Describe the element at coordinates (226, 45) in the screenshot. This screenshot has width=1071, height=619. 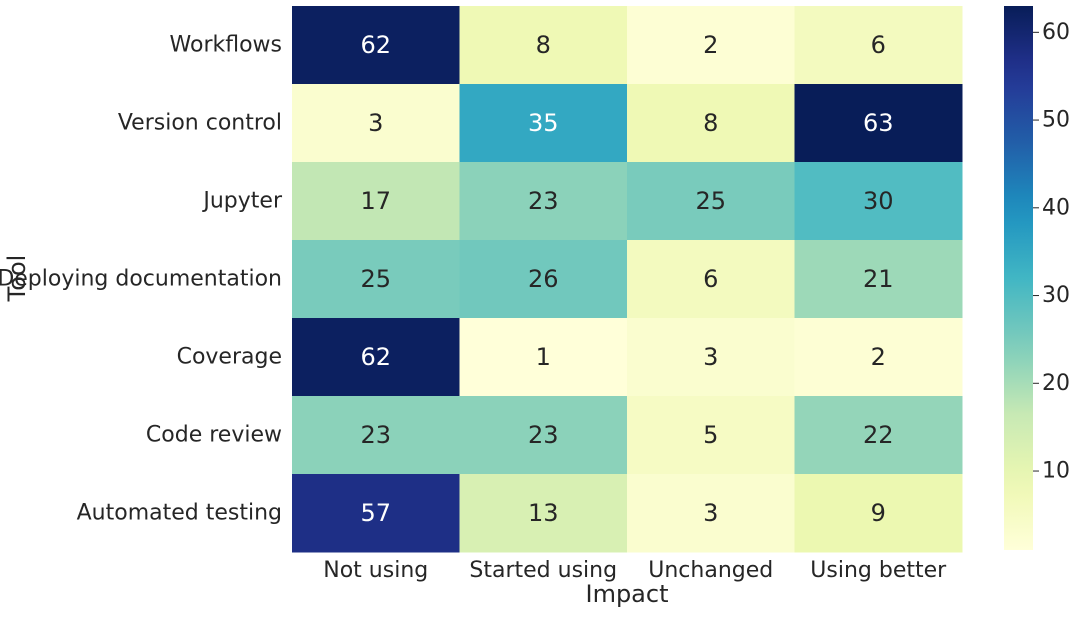
I see `row-tick-label: Workflows` at that location.